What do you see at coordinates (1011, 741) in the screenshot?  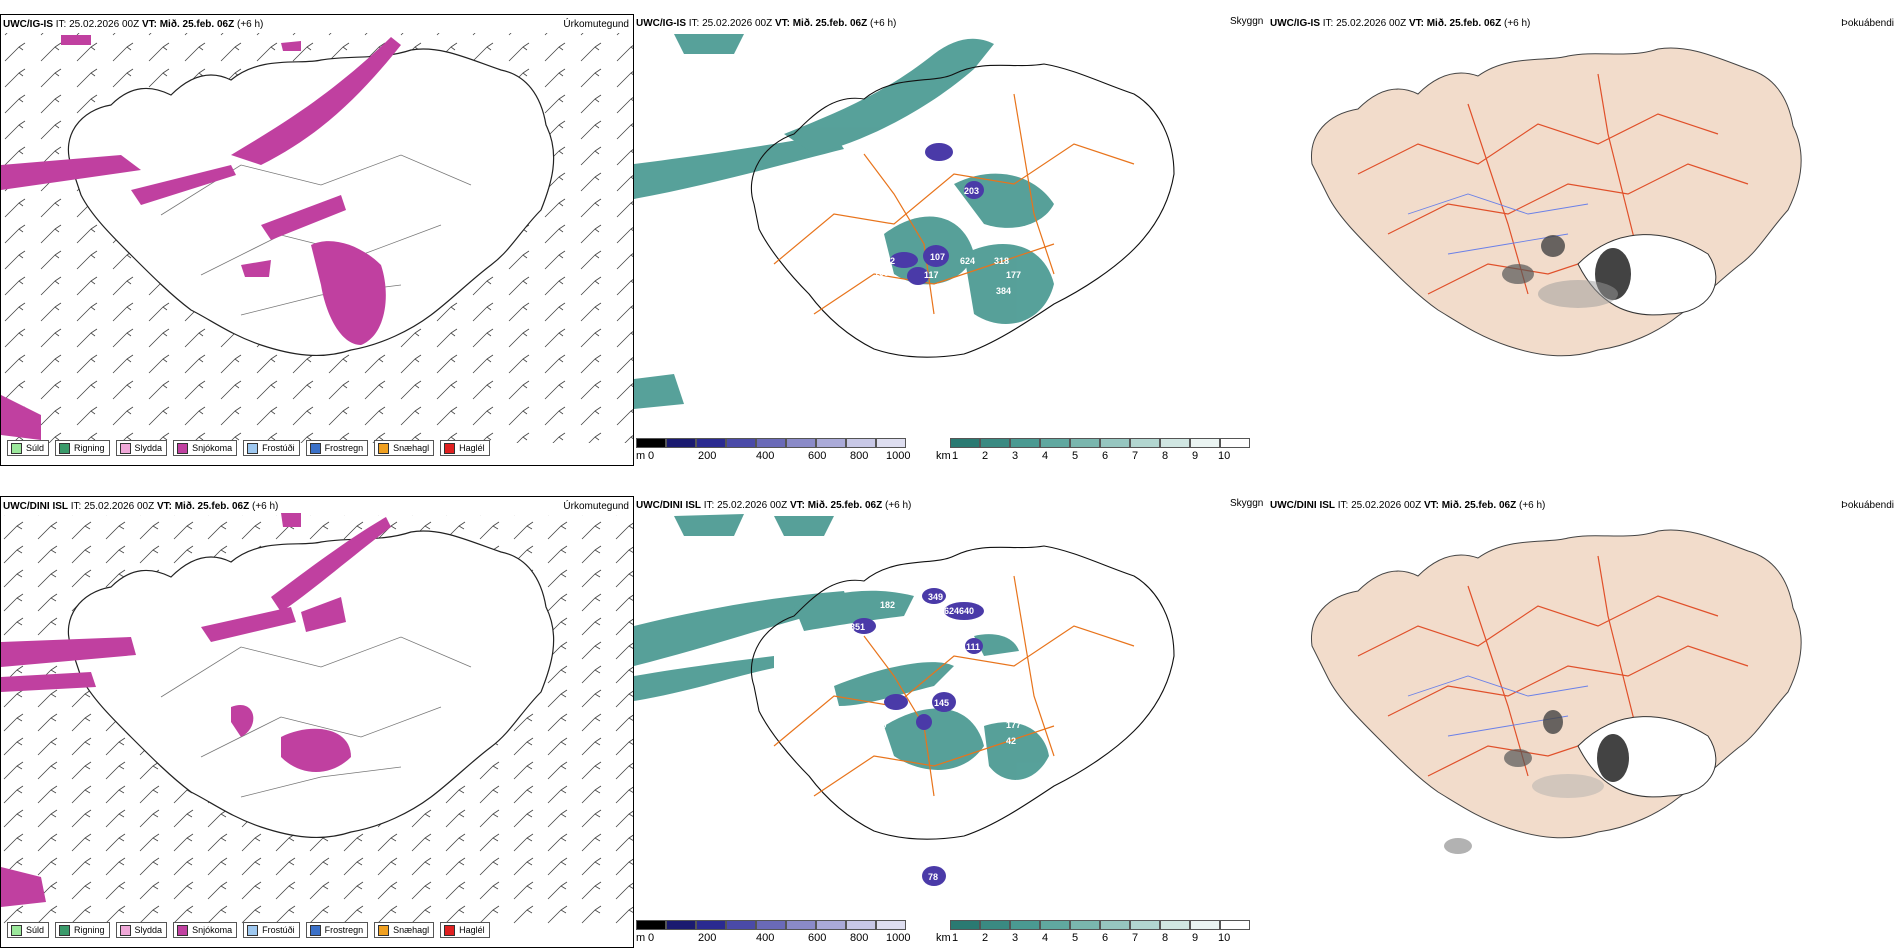 I see `svg-text: 42` at bounding box center [1011, 741].